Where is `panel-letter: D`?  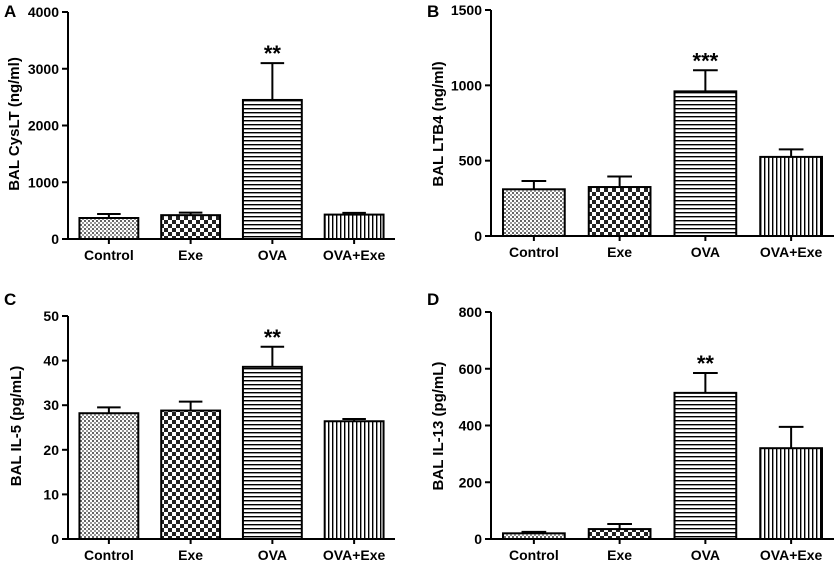 panel-letter: D is located at coordinates (433, 299).